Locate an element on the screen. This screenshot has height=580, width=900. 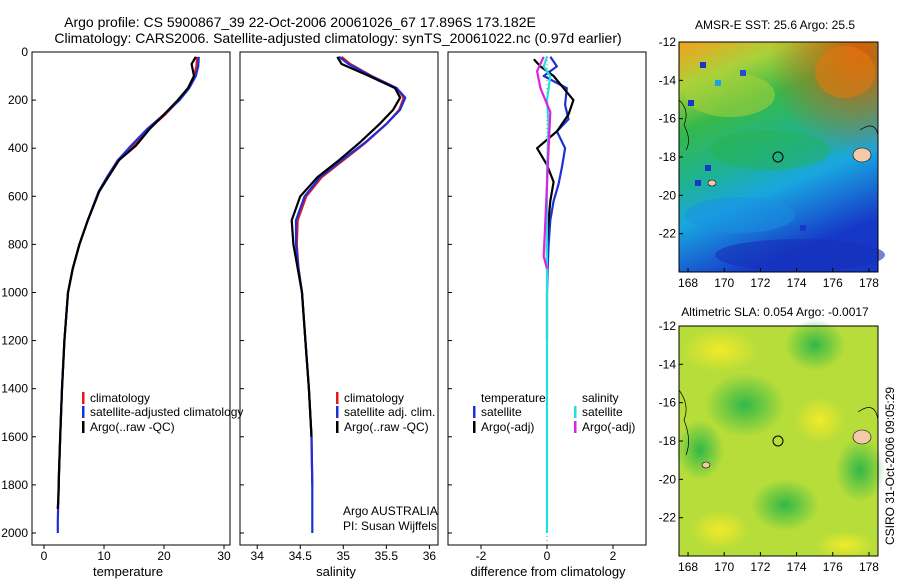
map-x-tick-label: 172 is located at coordinates (760, 283).